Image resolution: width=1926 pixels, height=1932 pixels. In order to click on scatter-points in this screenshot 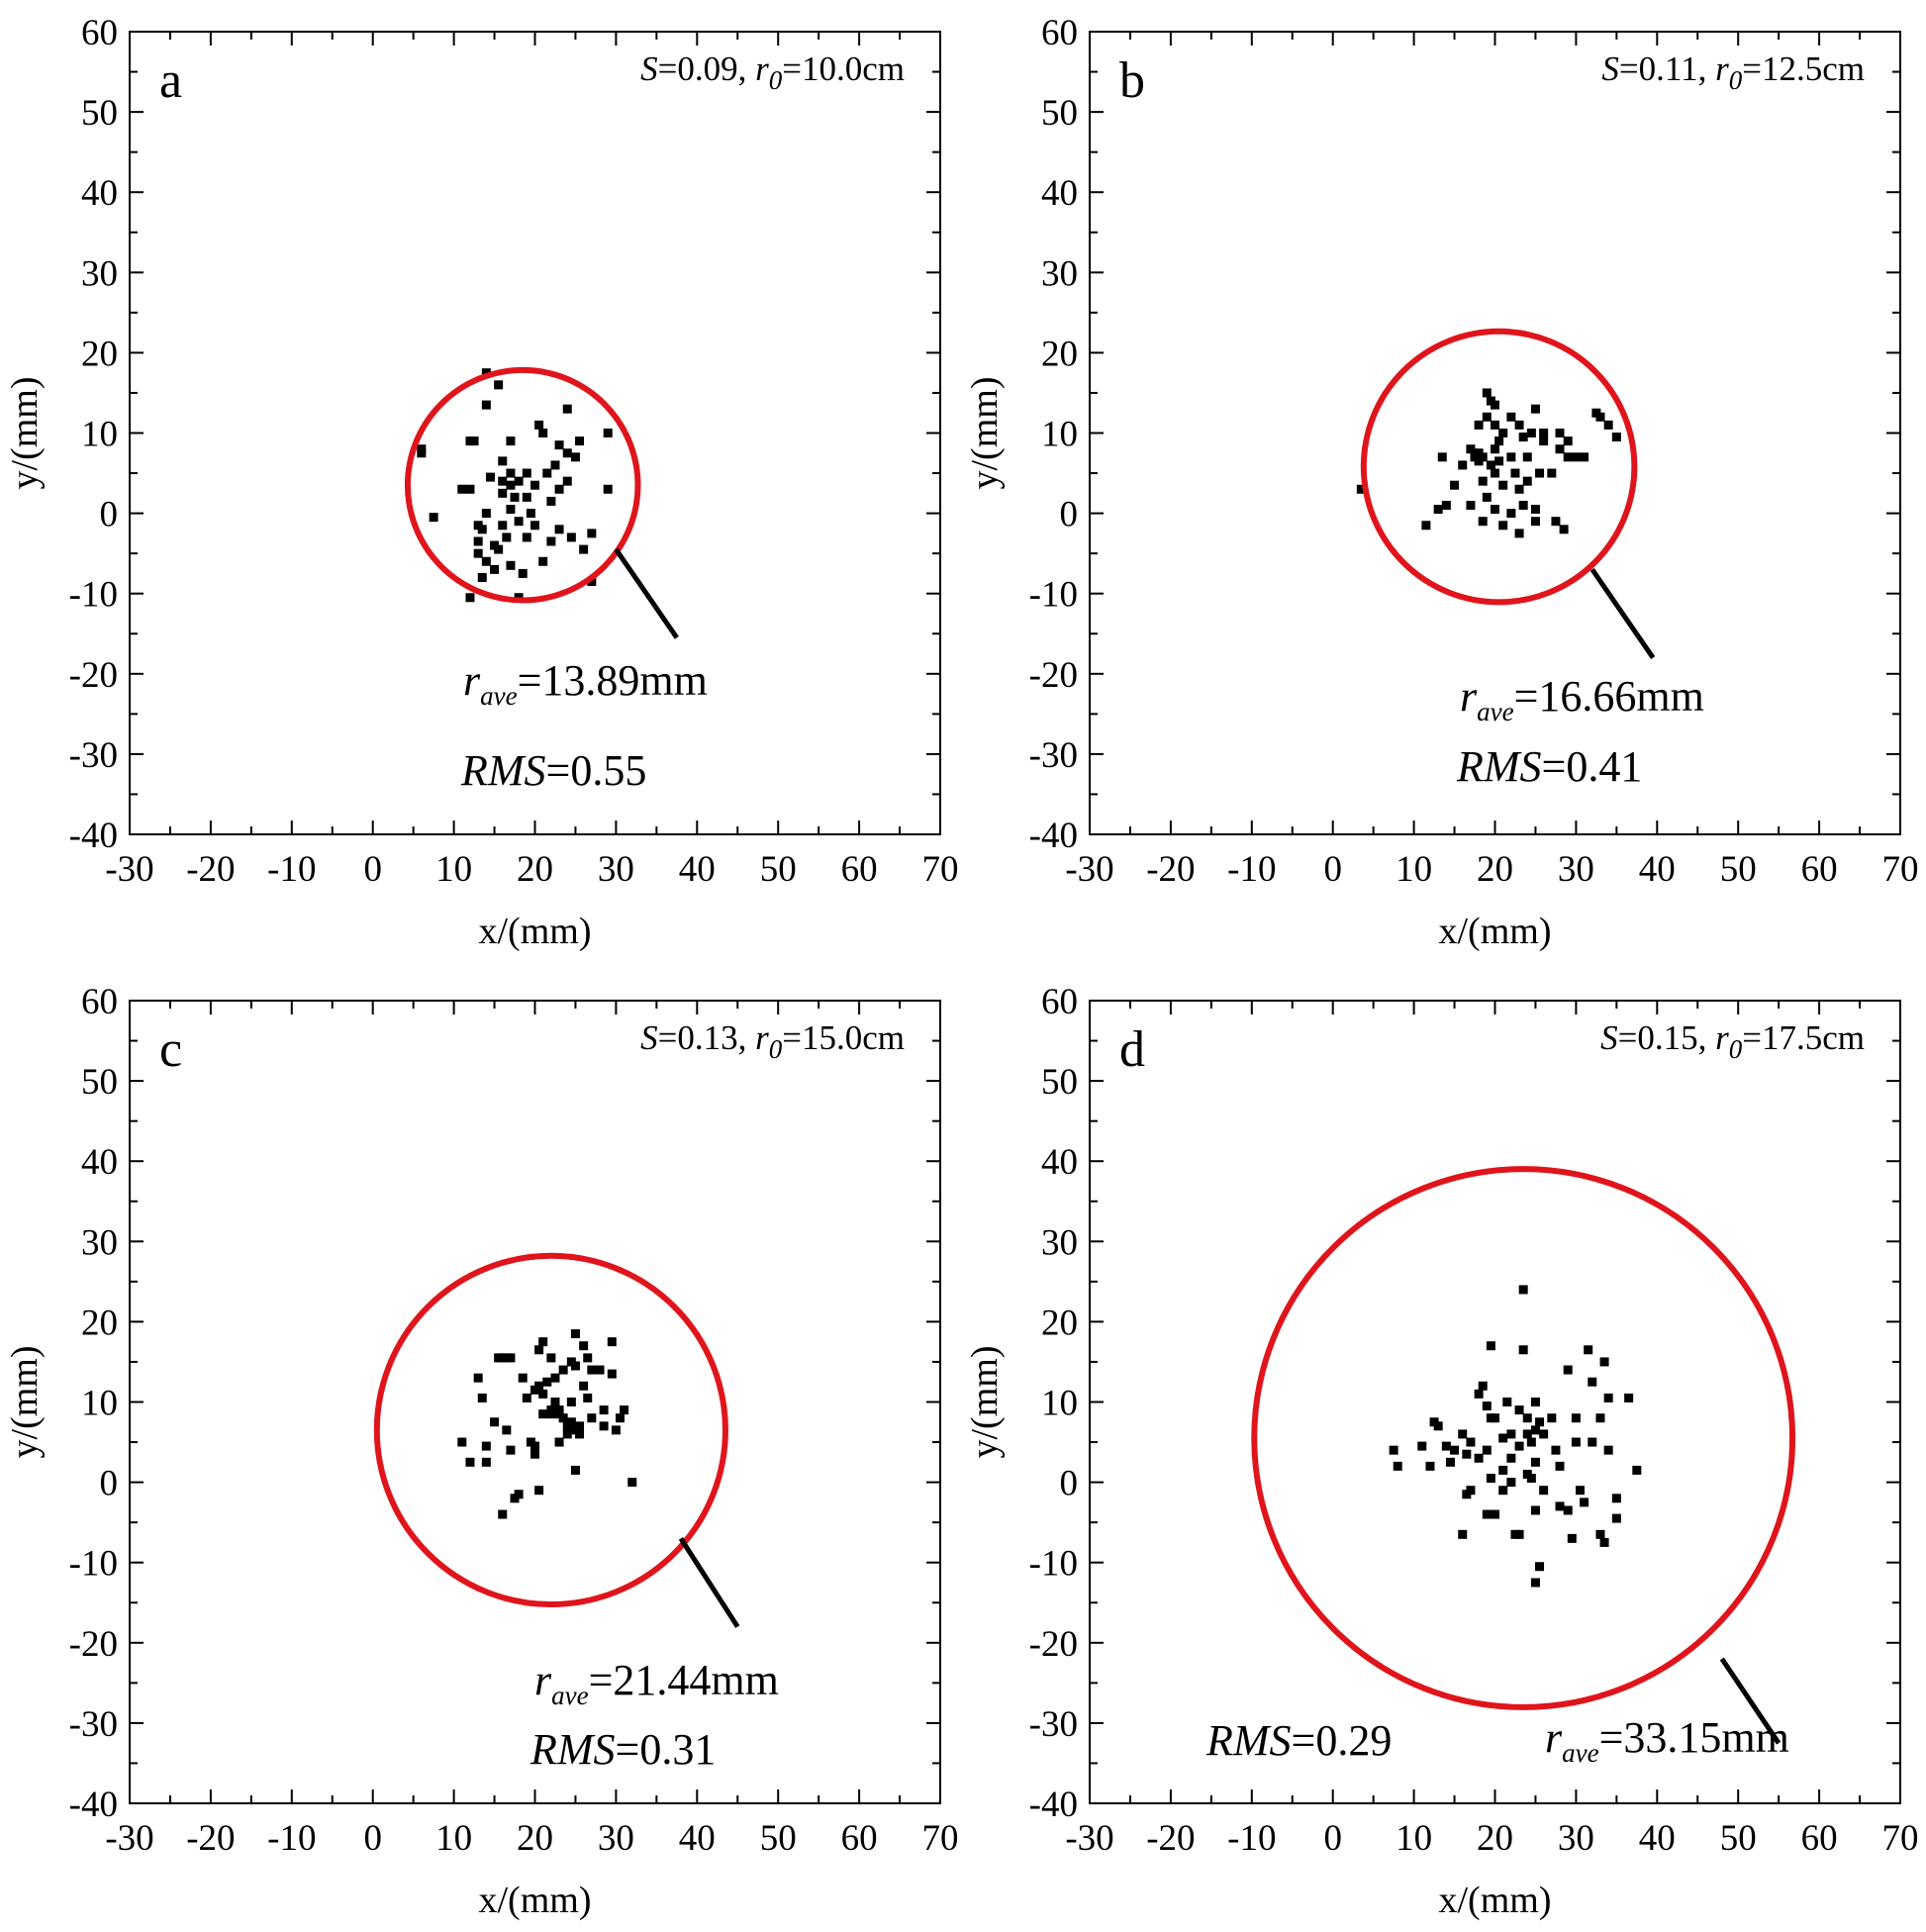, I will do `click(515, 485)`.